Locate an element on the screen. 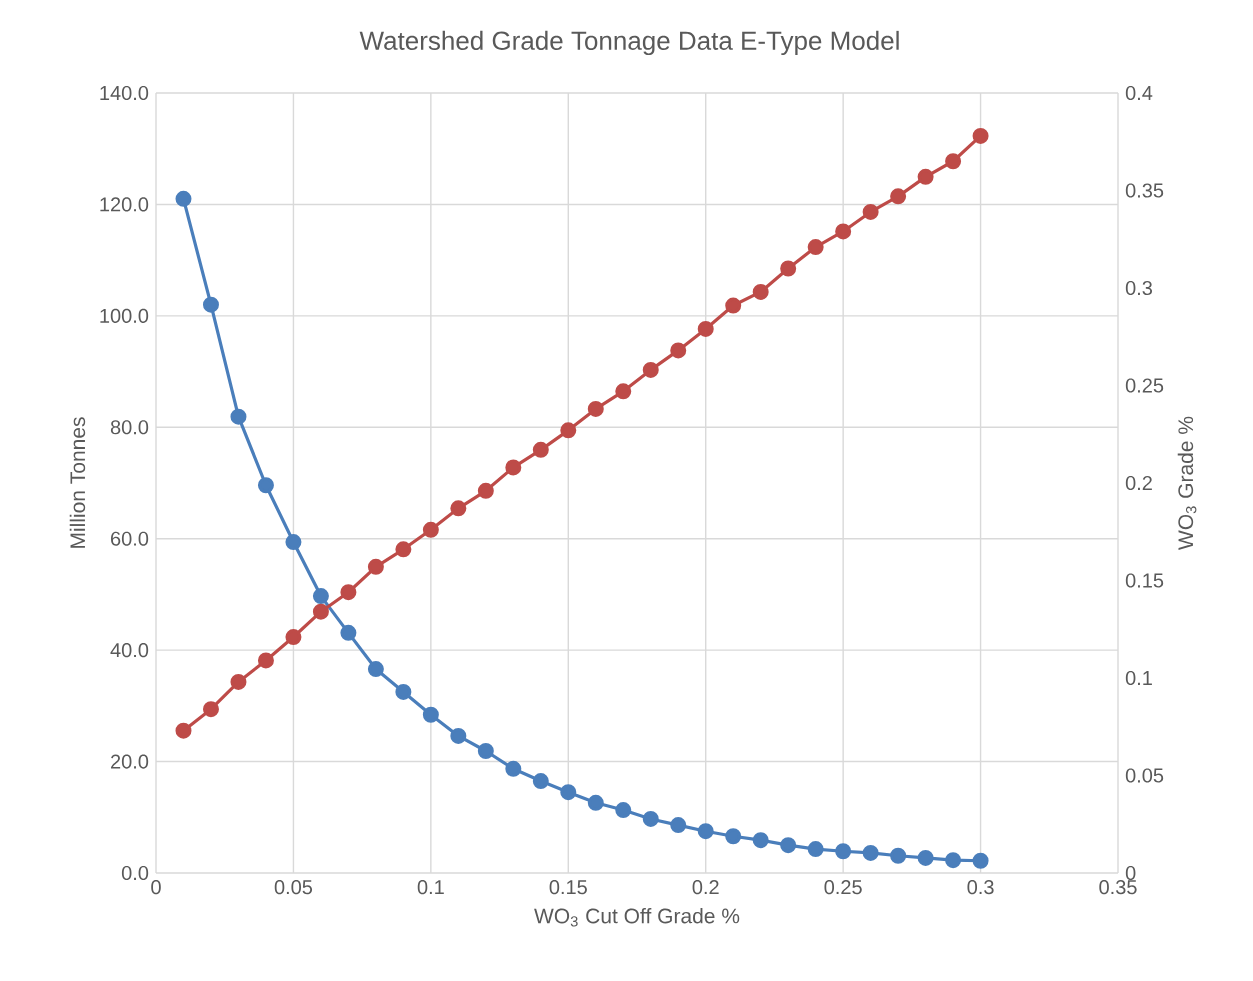 Image resolution: width=1253 pixels, height=981 pixels. y2-tick-label: 0.15 is located at coordinates (1144, 580).